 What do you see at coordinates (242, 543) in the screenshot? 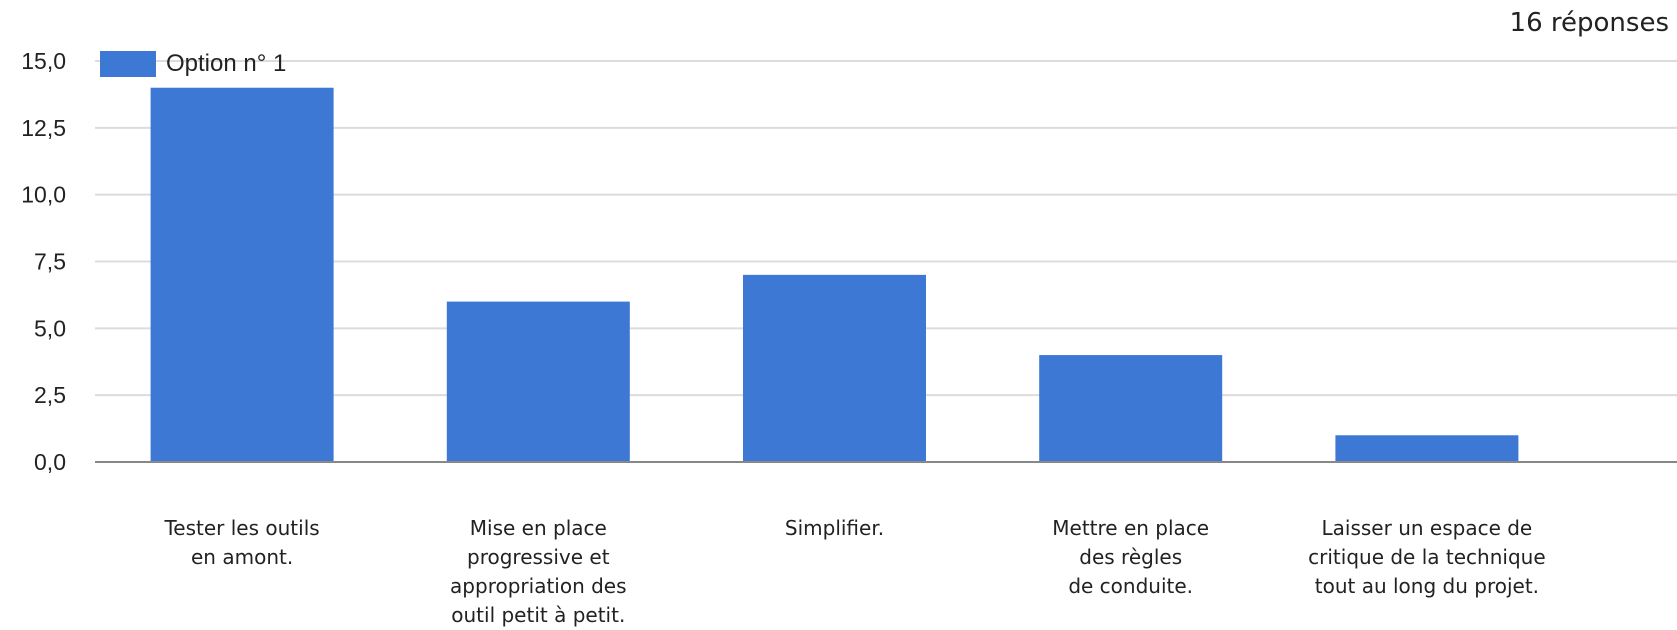
I see `x-tick-label: Tester les outils en amont.` at bounding box center [242, 543].